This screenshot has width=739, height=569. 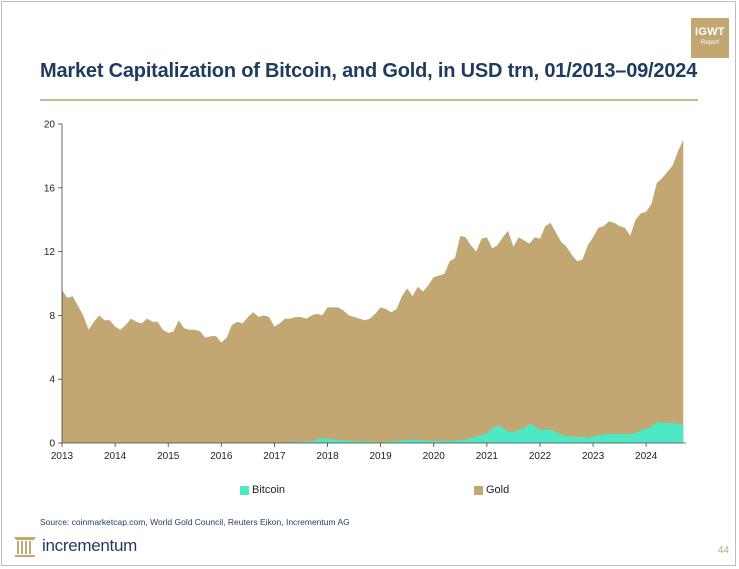 I want to click on y-tick-label: 16, so click(x=50, y=188).